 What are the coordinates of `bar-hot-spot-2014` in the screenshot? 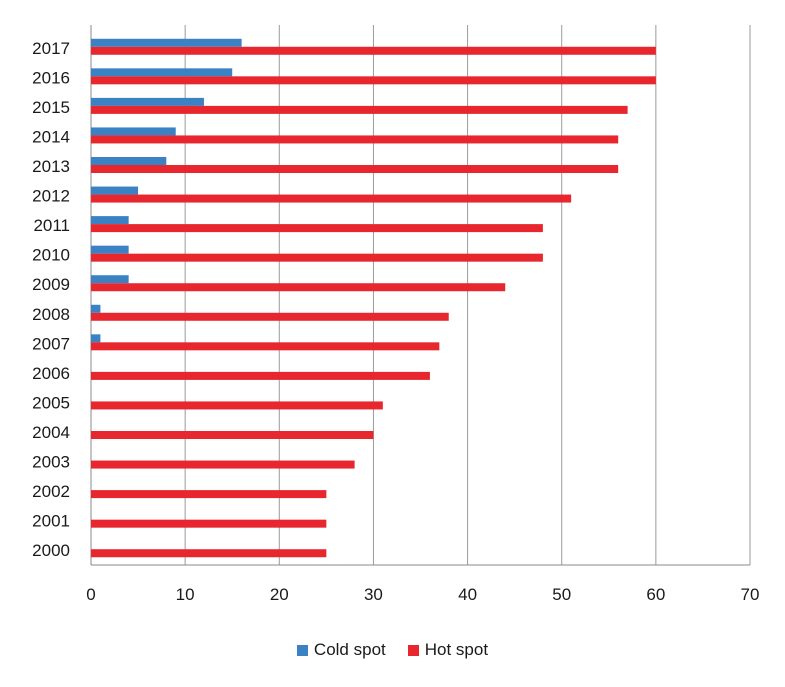 It's located at (355, 139).